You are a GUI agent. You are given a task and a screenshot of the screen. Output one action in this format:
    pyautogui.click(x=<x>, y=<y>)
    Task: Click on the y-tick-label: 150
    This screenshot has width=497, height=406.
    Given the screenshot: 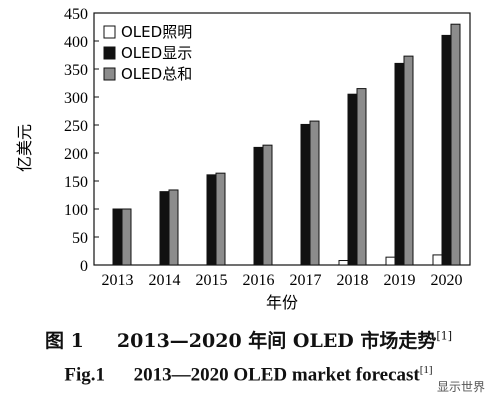 What is the action you would take?
    pyautogui.click(x=76, y=182)
    